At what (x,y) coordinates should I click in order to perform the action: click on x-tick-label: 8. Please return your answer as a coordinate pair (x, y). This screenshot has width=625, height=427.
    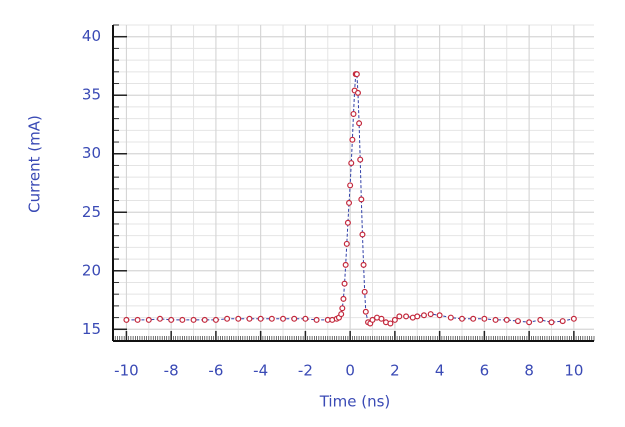
    Looking at the image, I should click on (529, 371).